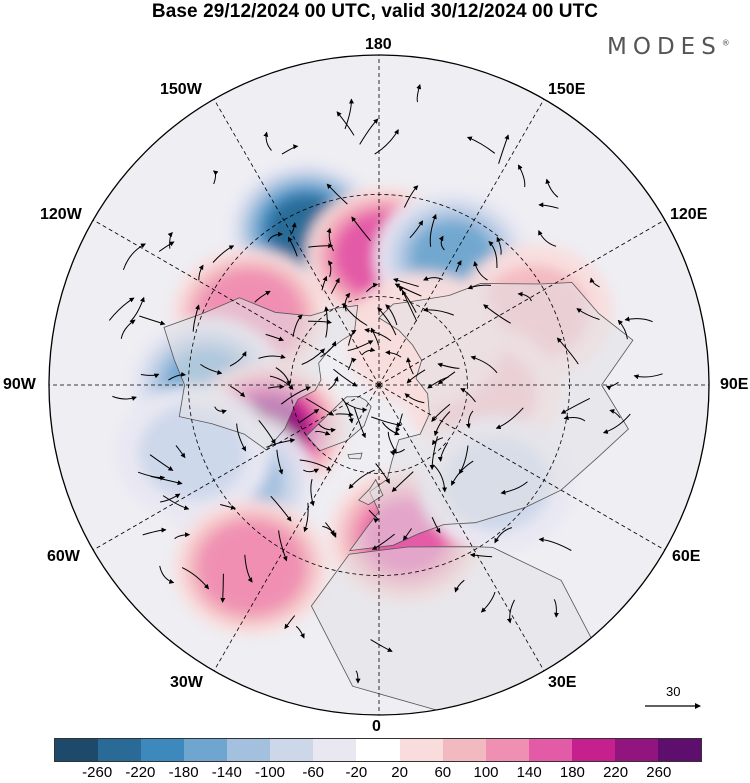 This screenshot has height=783, width=750. What do you see at coordinates (562, 682) in the screenshot?
I see `lon-label-30e: 30E` at bounding box center [562, 682].